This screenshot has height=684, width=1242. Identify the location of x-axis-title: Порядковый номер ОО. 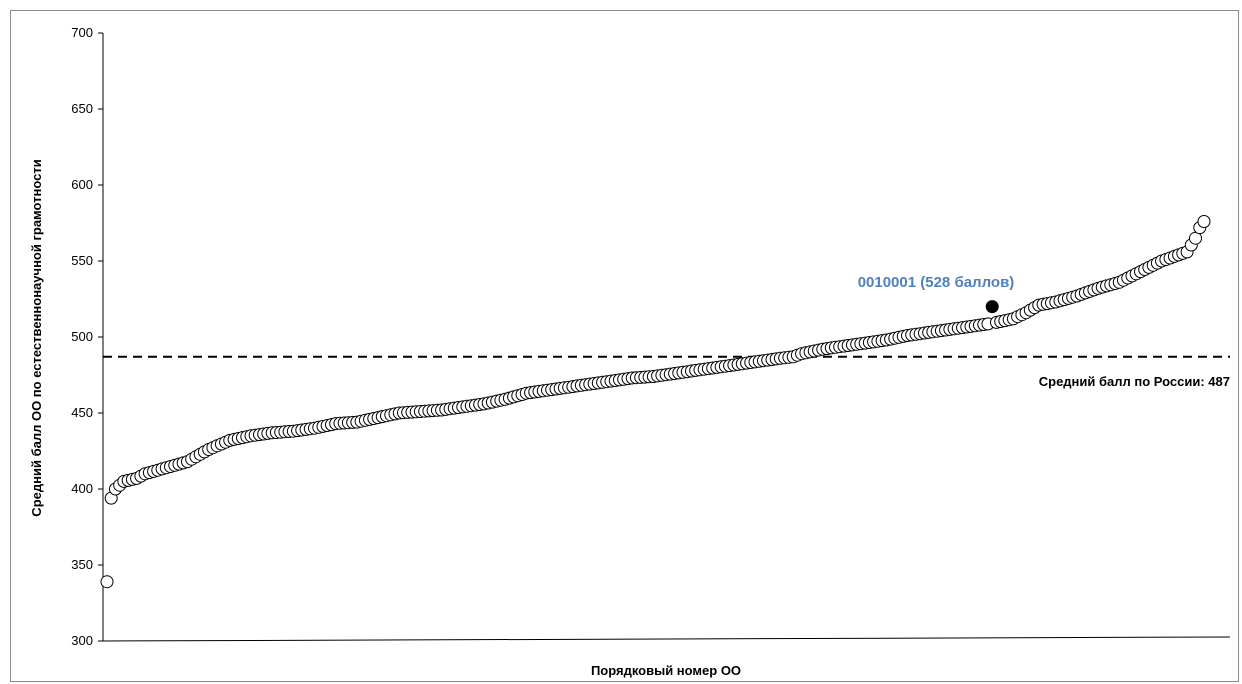
(666, 670).